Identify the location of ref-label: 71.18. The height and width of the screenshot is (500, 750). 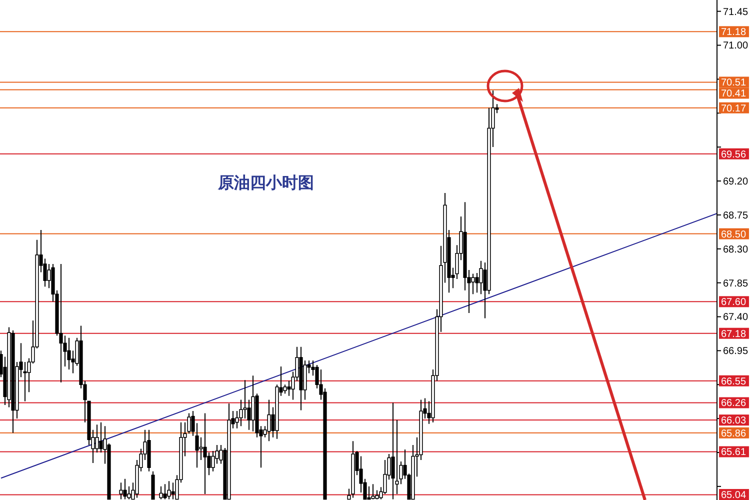
(734, 32).